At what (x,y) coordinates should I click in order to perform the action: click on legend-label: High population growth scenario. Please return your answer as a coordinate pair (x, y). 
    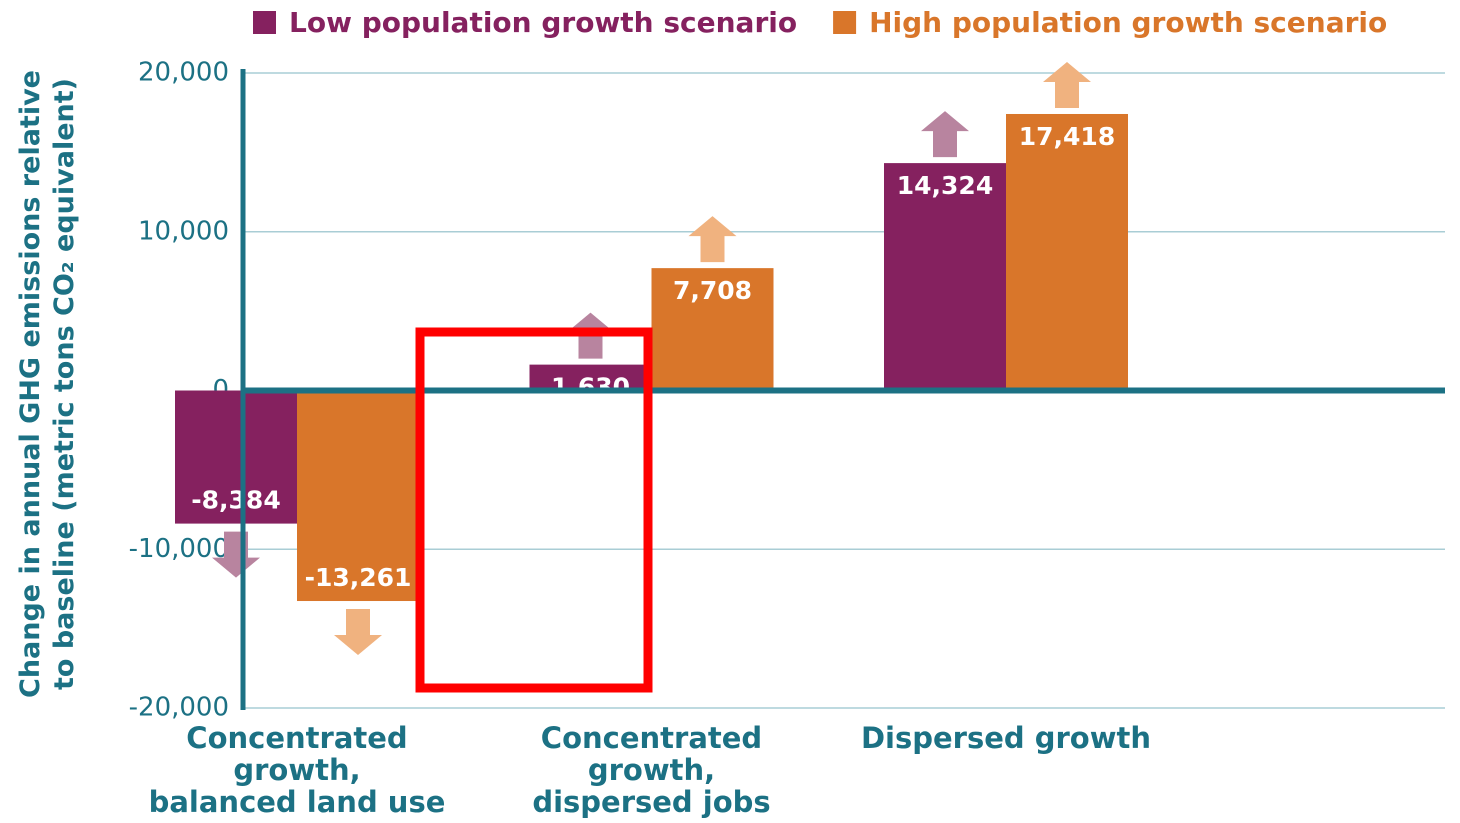
    Looking at the image, I should click on (1128, 22).